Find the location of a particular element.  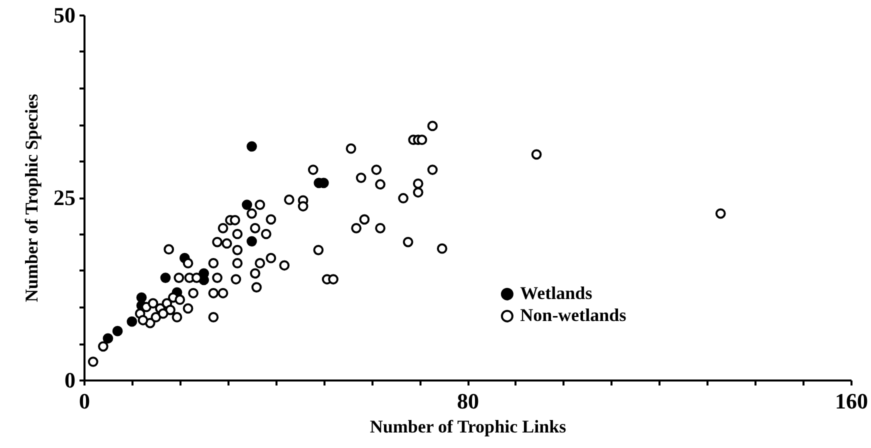

x-tick-label: 80 is located at coordinates (468, 401).